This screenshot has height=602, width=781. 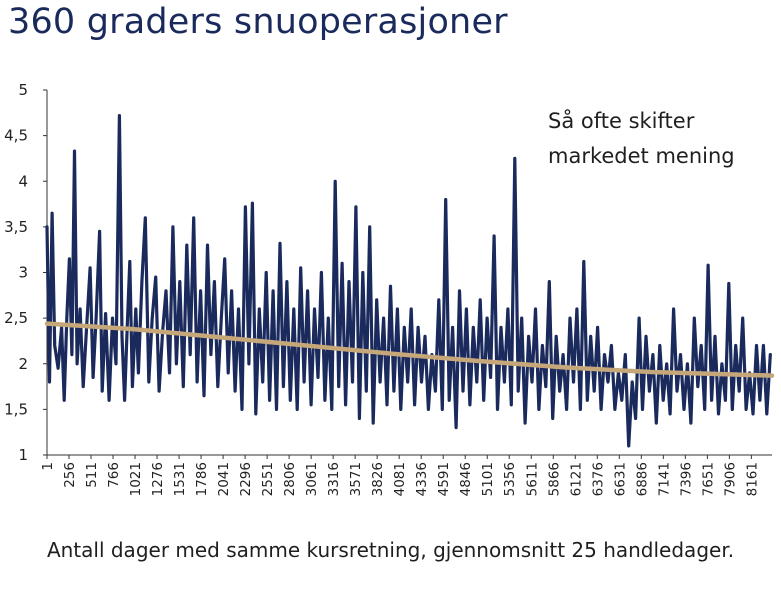 What do you see at coordinates (356, 479) in the screenshot?
I see `x-tick-label: 3571` at bounding box center [356, 479].